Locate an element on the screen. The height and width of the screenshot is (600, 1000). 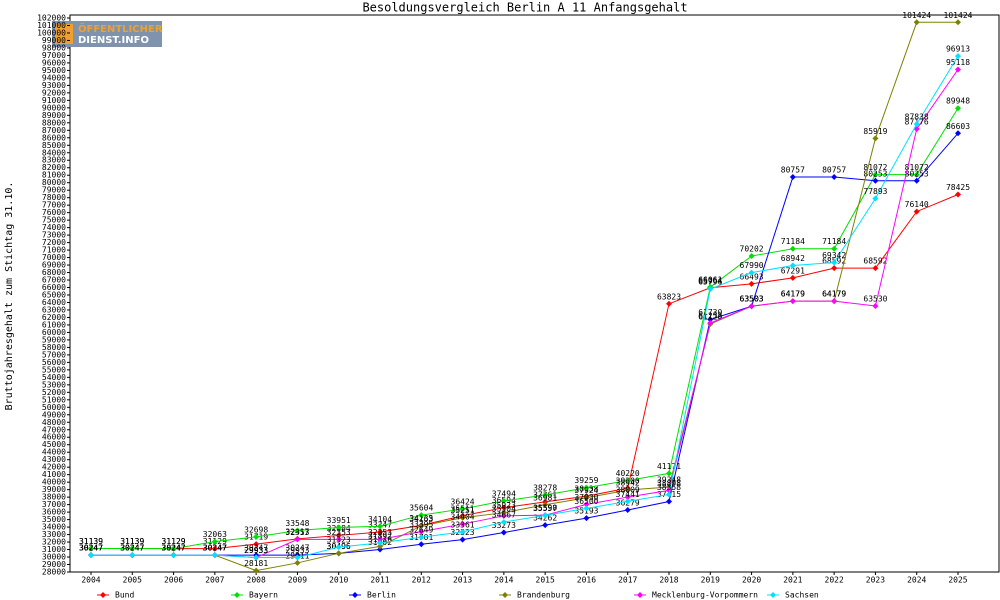
data-label: 33951 is located at coordinates (339, 520).